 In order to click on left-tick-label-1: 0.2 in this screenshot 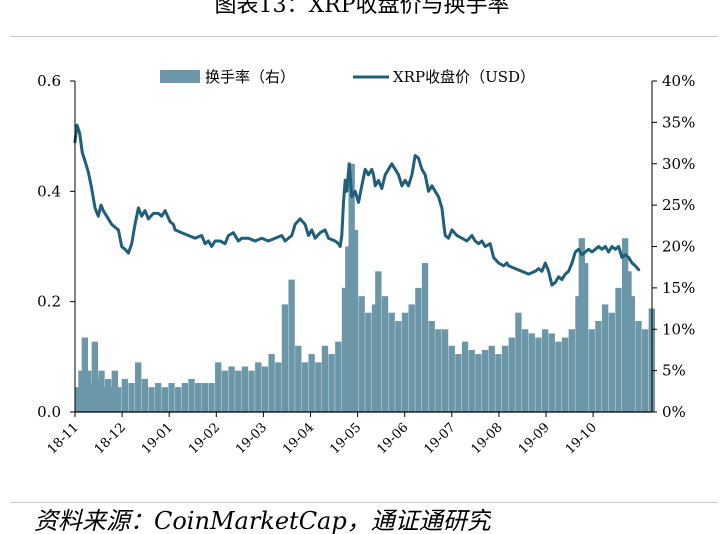, I will do `click(49, 302)`.